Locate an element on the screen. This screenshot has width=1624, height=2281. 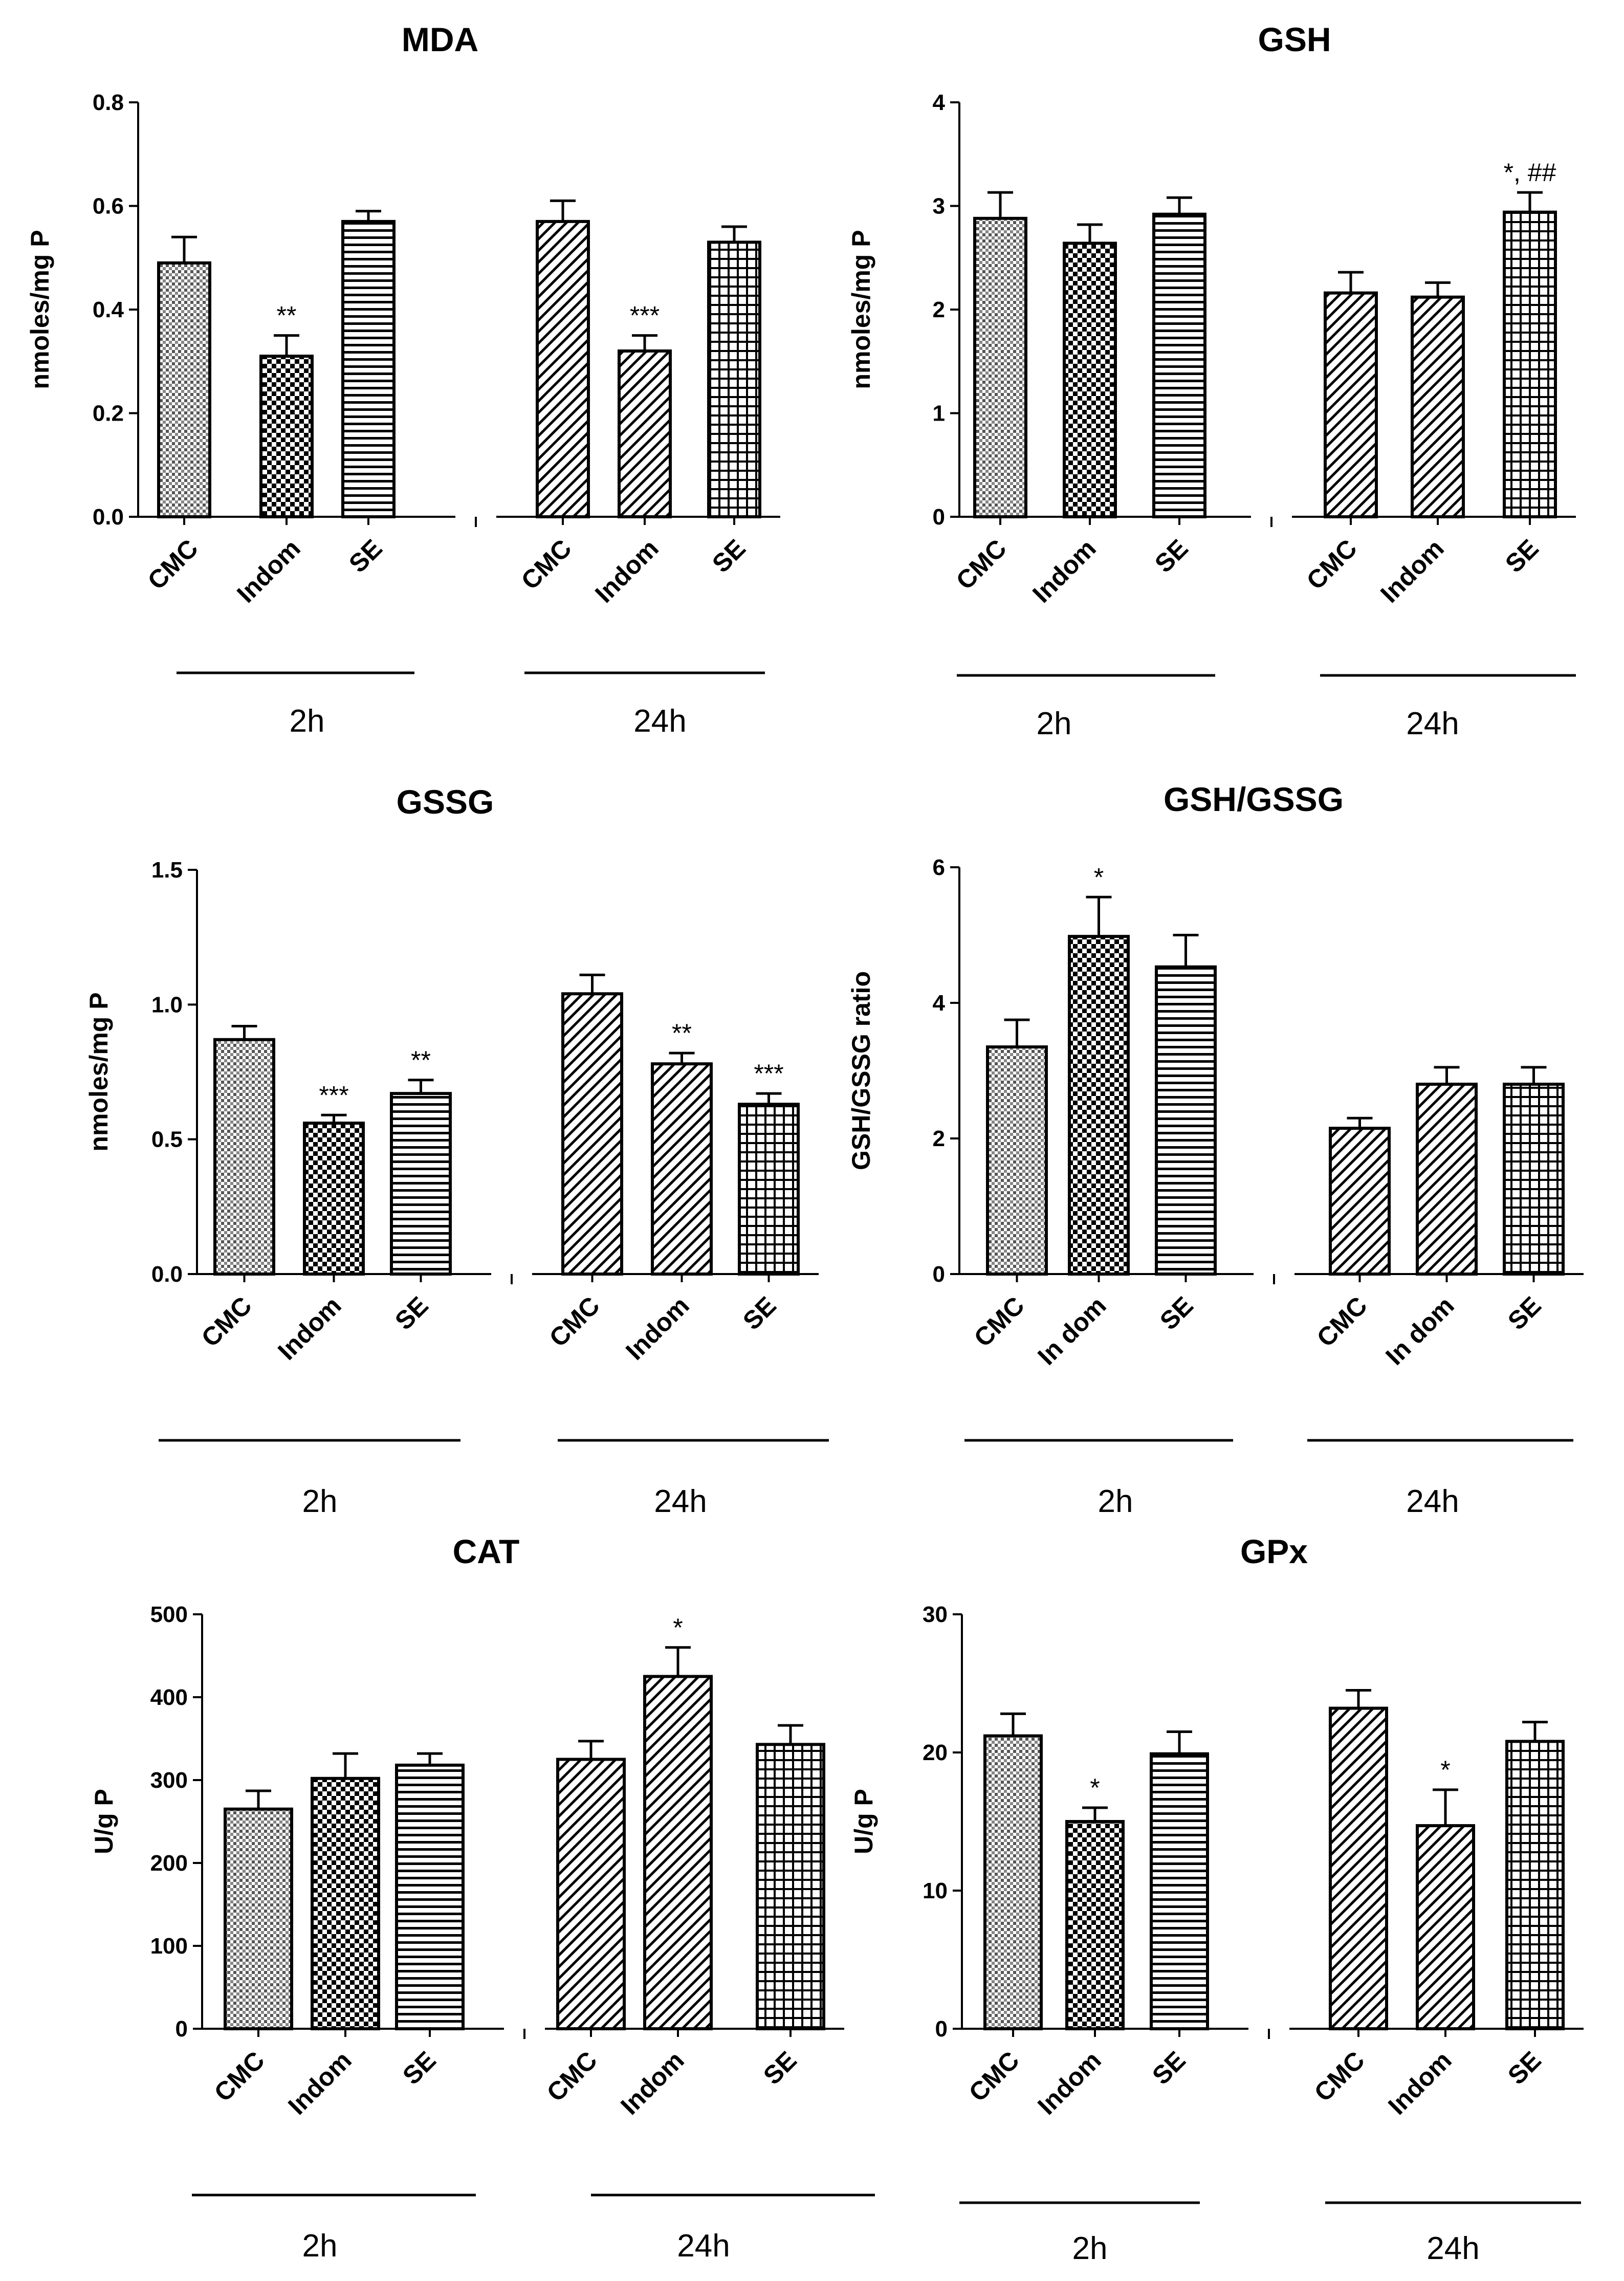
y-tick-label: 10 is located at coordinates (935, 1890).